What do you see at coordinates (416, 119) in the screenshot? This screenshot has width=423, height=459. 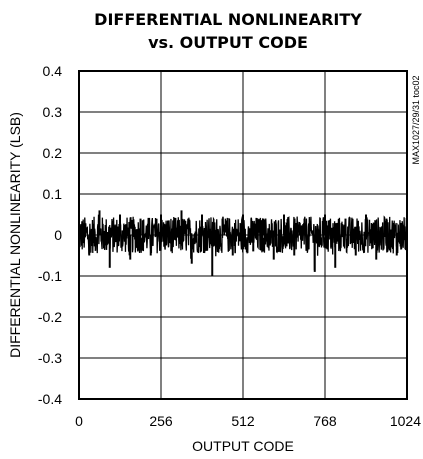 I see `figure-code-note: MAX1027/29/31 toc02` at bounding box center [416, 119].